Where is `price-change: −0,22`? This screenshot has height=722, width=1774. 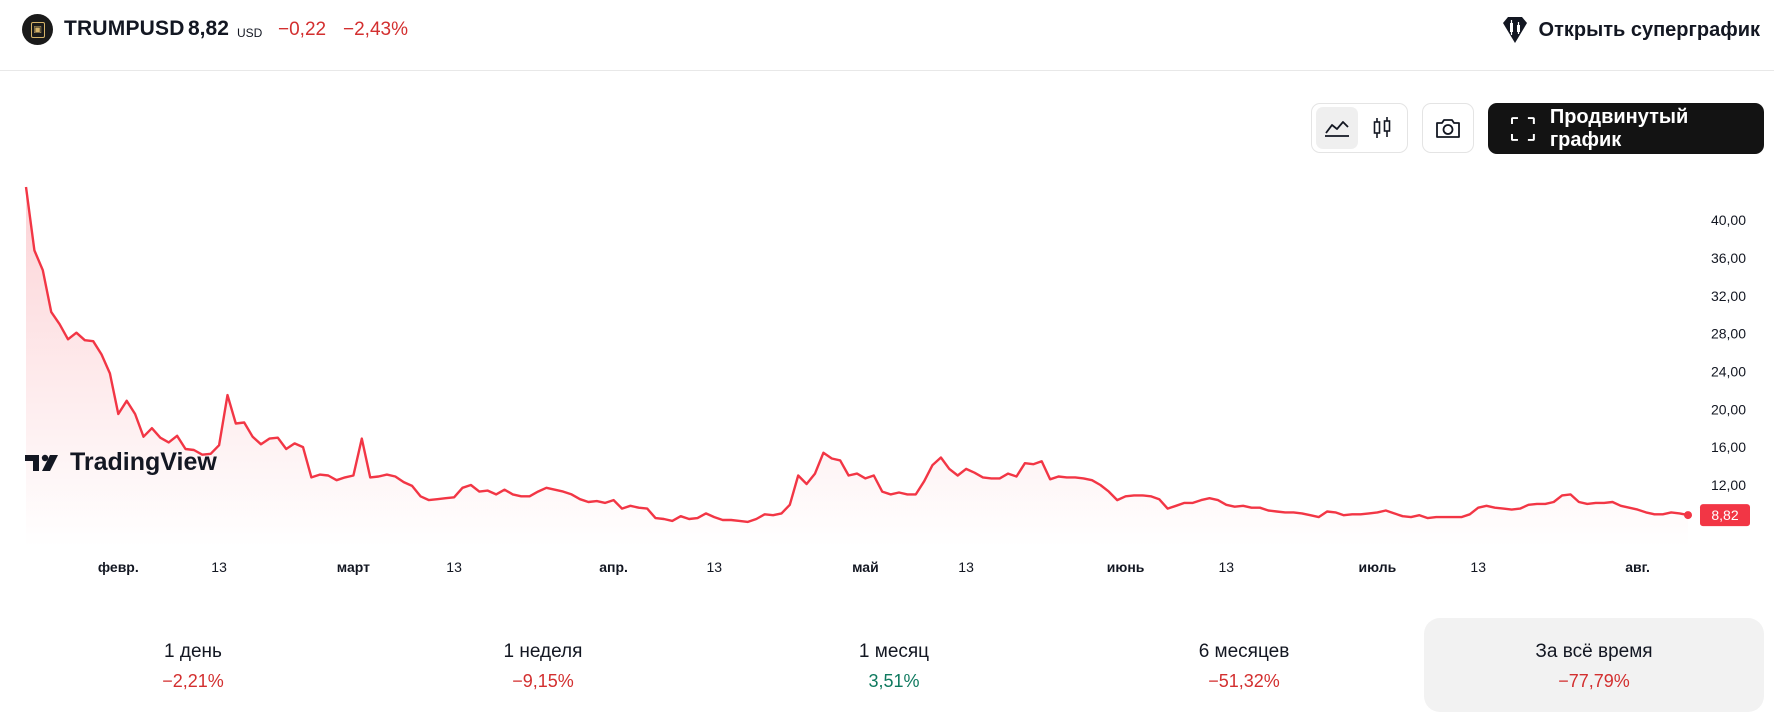 price-change: −0,22 is located at coordinates (302, 29).